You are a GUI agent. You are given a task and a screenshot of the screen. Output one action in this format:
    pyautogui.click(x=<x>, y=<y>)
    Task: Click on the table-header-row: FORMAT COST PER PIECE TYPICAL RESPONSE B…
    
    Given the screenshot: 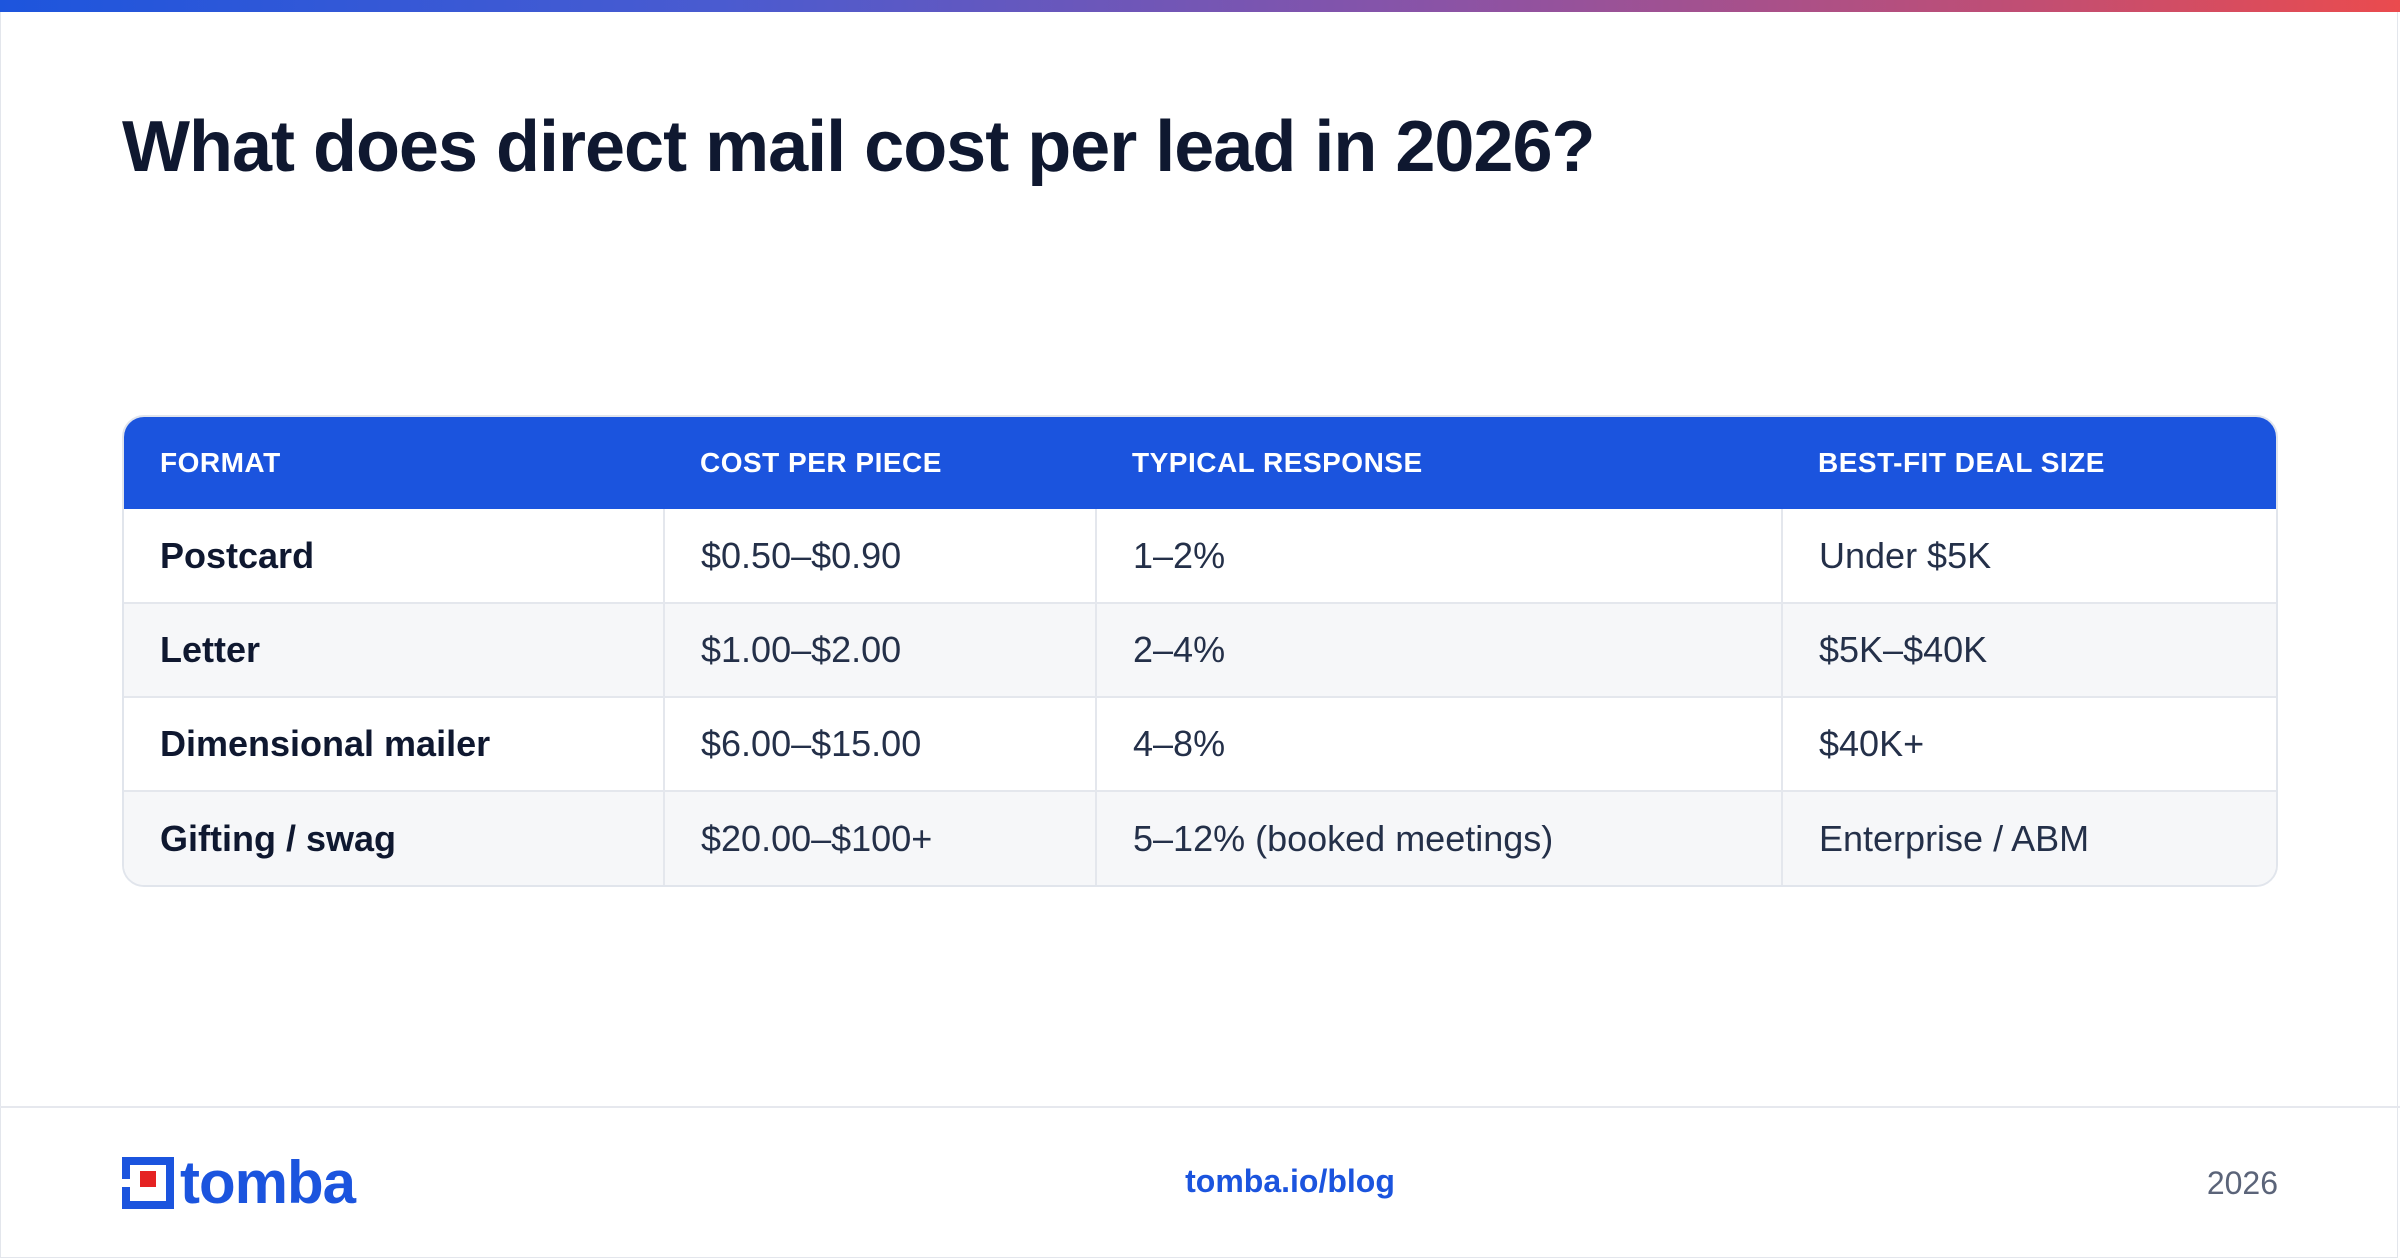 What is the action you would take?
    pyautogui.click(x=1200, y=463)
    